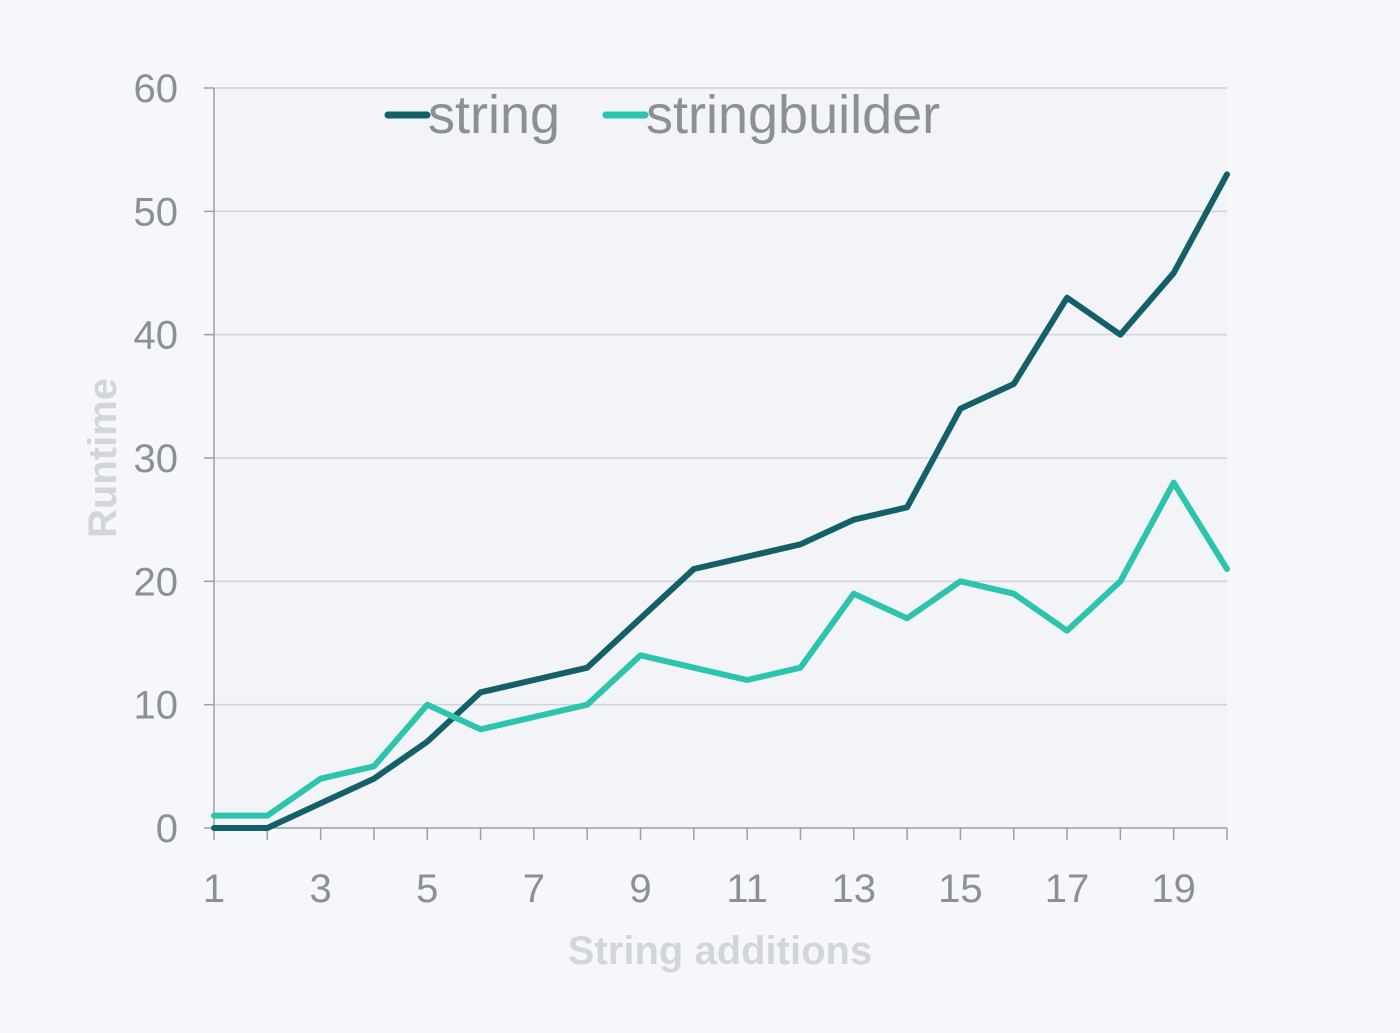 The height and width of the screenshot is (1033, 1400). I want to click on x-tick-label: 7, so click(534, 889).